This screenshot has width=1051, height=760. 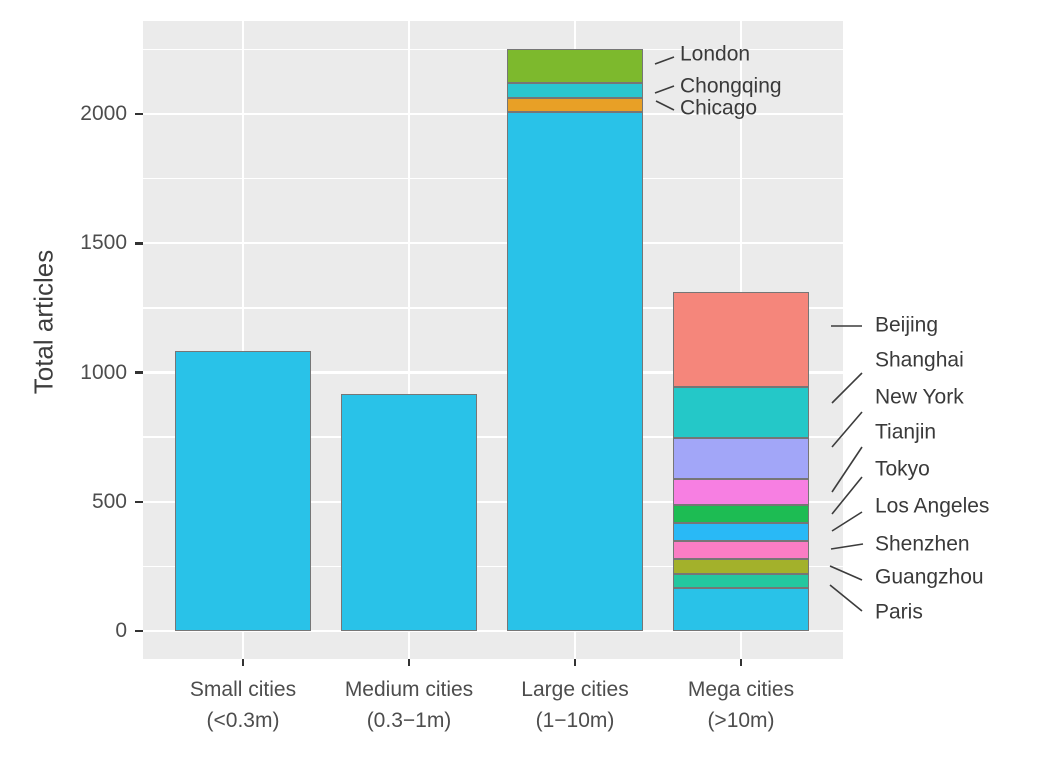 What do you see at coordinates (741, 513) in the screenshot?
I see `segment-mega-cities-tokyo` at bounding box center [741, 513].